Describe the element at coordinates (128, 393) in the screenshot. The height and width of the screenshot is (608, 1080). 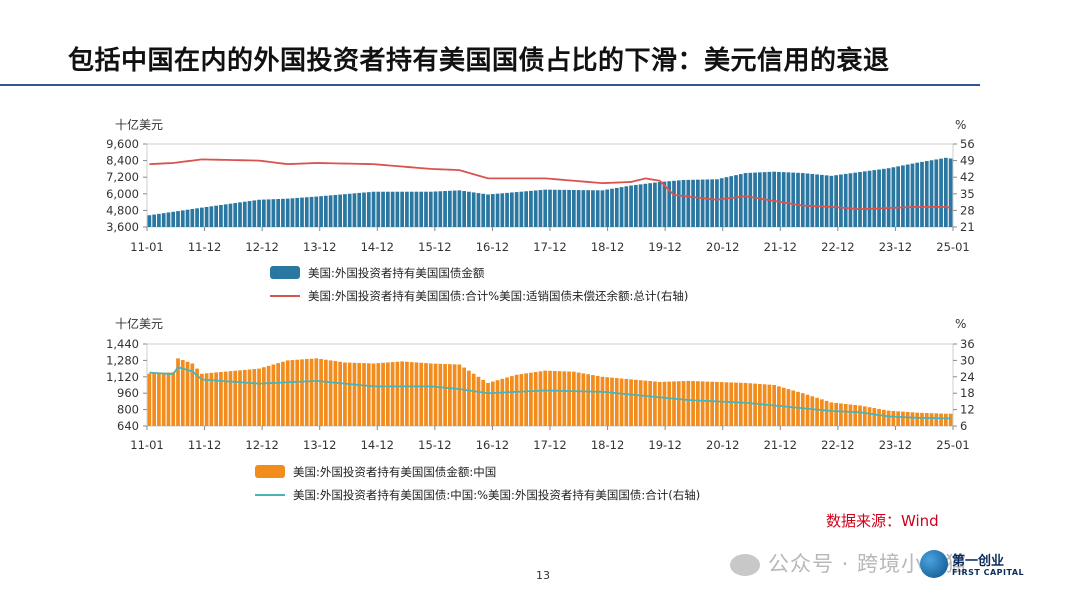
I see `left-tick-label: 960` at that location.